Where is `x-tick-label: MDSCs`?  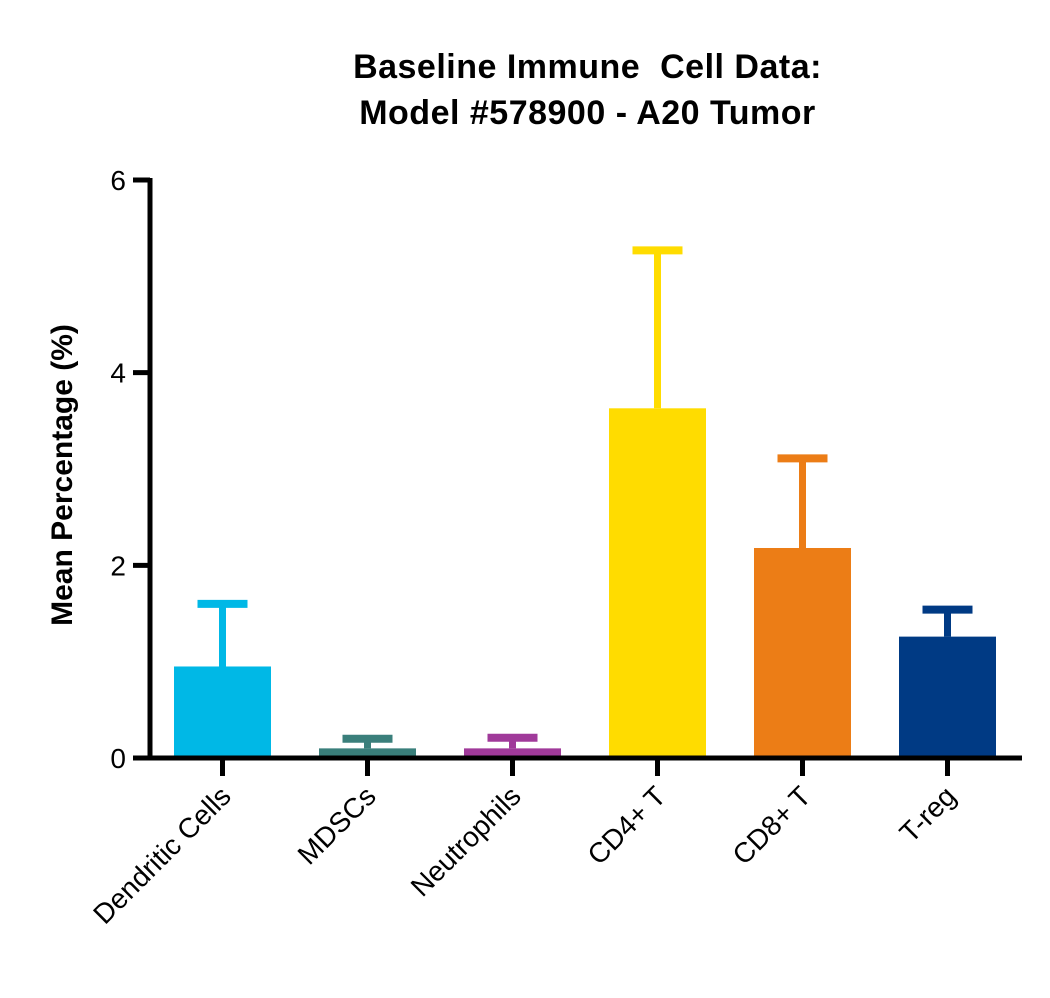
x-tick-label: MDSCs is located at coordinates (337, 825).